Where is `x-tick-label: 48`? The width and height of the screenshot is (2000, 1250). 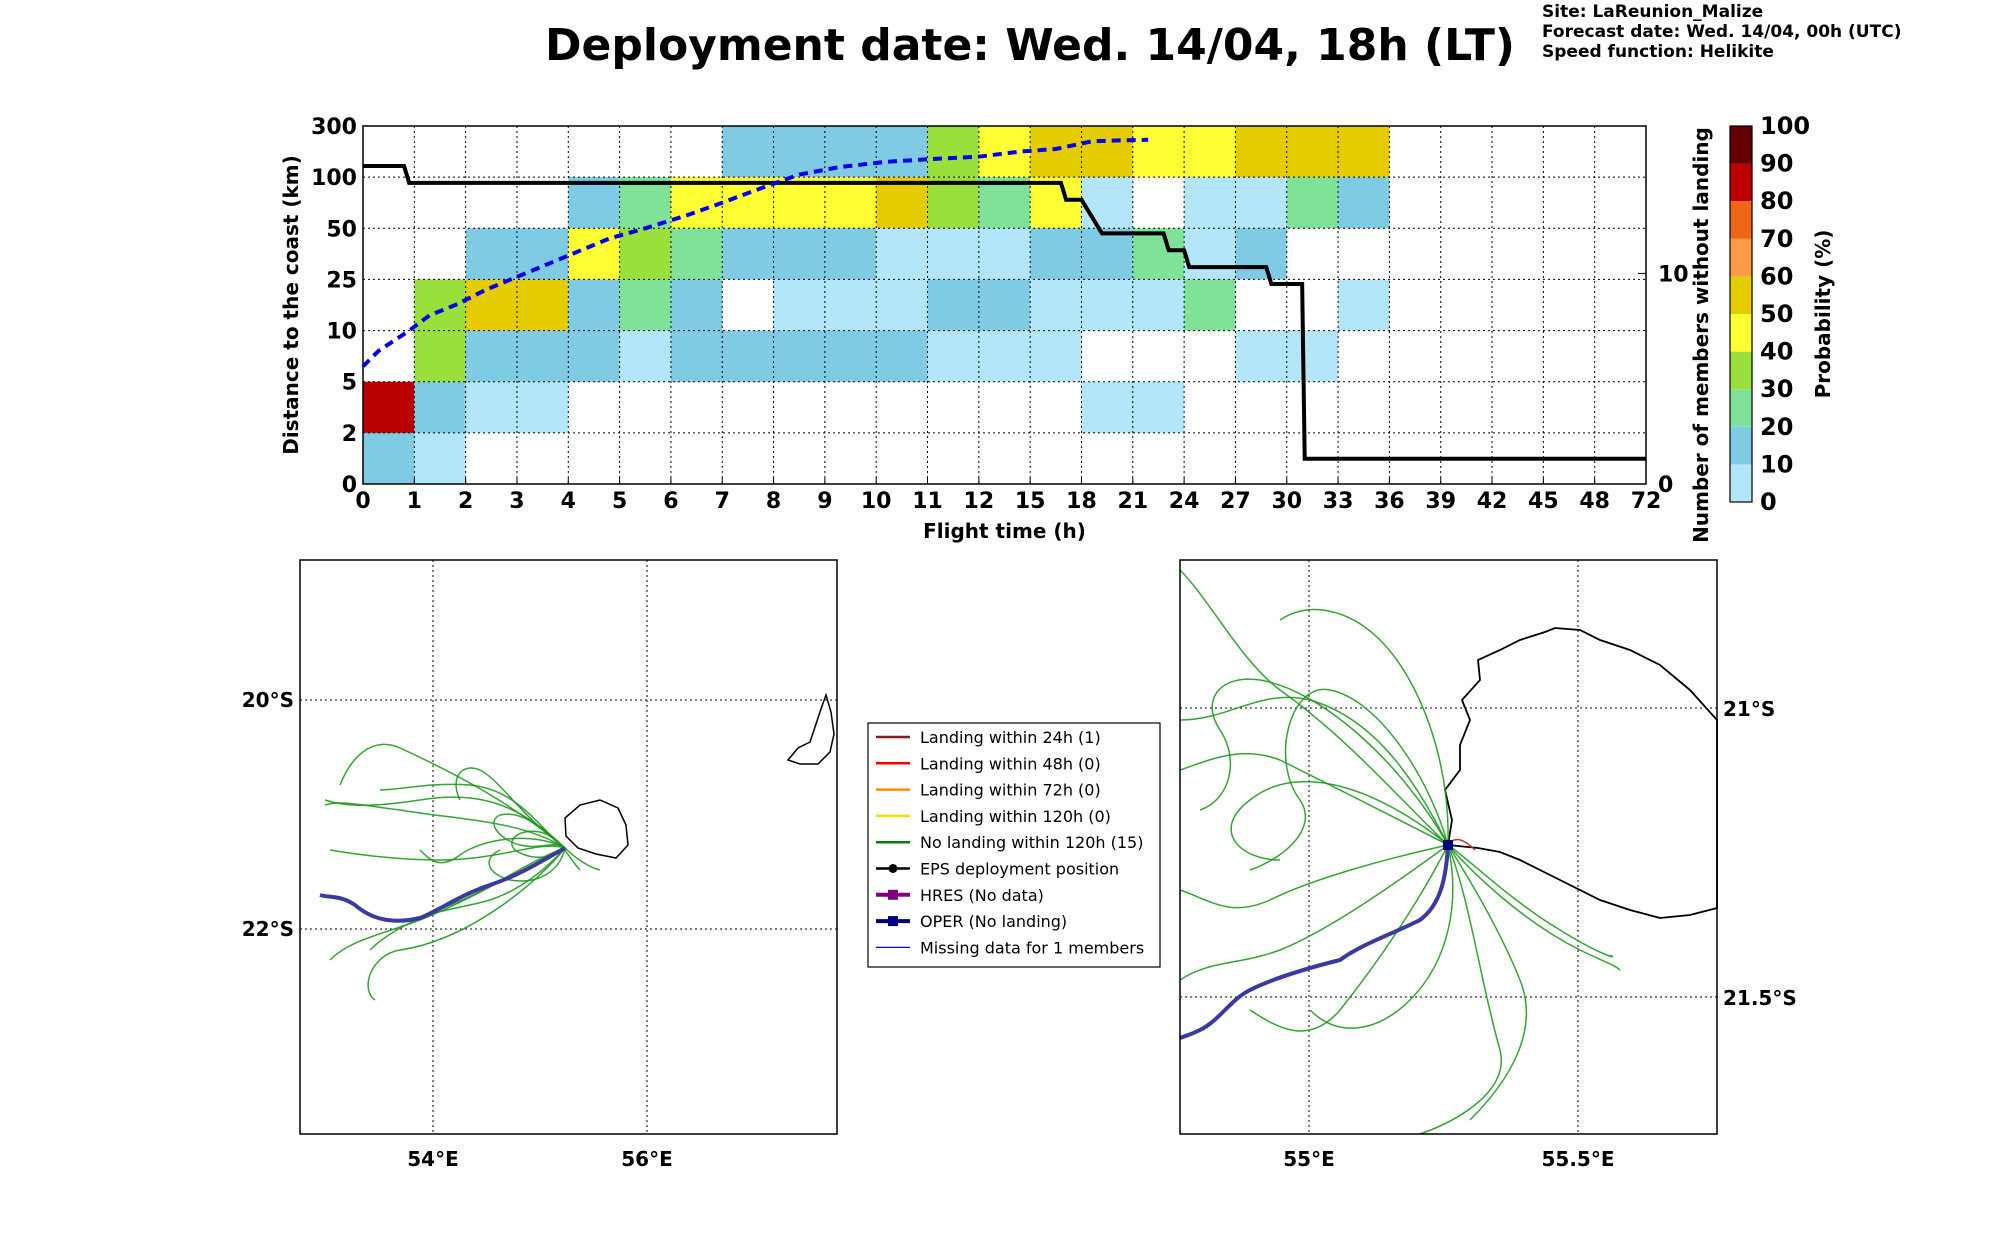 x-tick-label: 48 is located at coordinates (1594, 501).